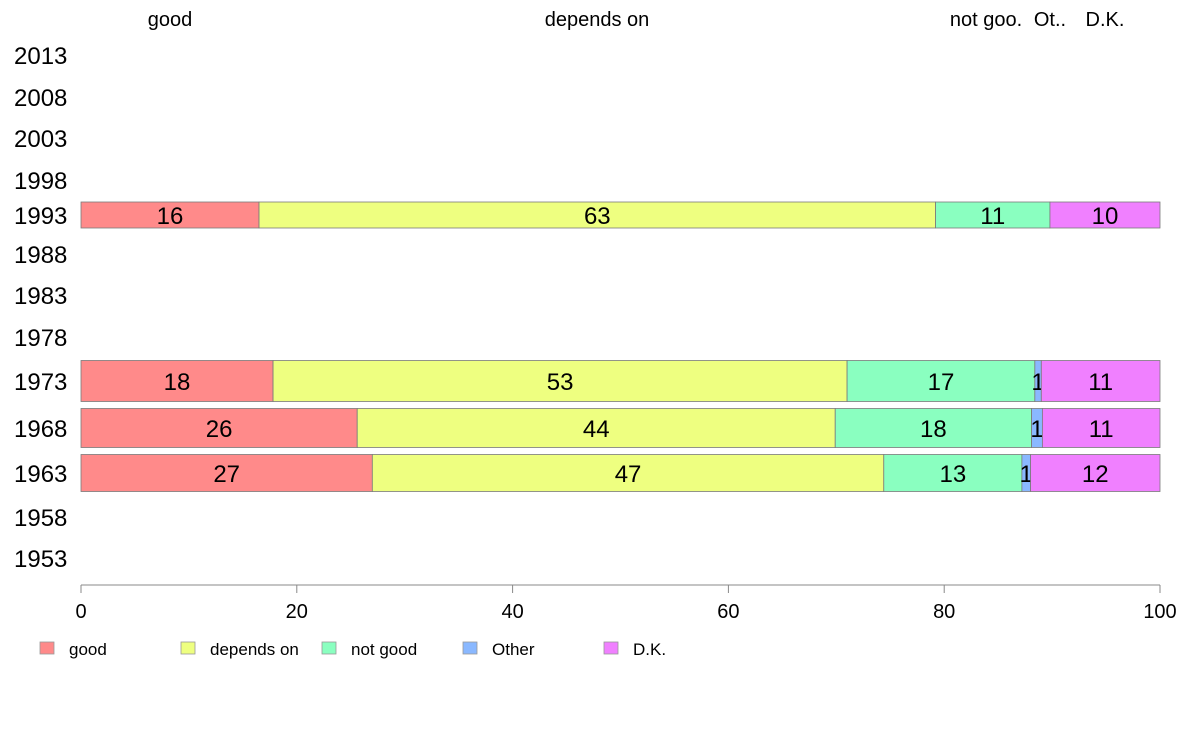 This screenshot has width=1188, height=736. I want to click on bar-value-label: 17, so click(941, 382).